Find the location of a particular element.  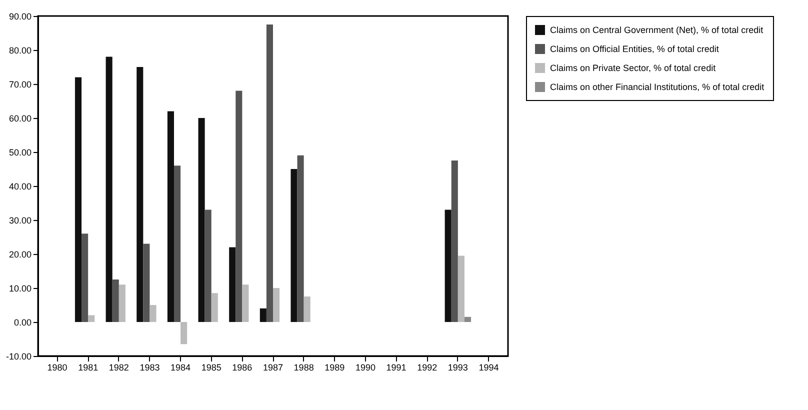

y-tick-label: 50.00 is located at coordinates (20, 153).